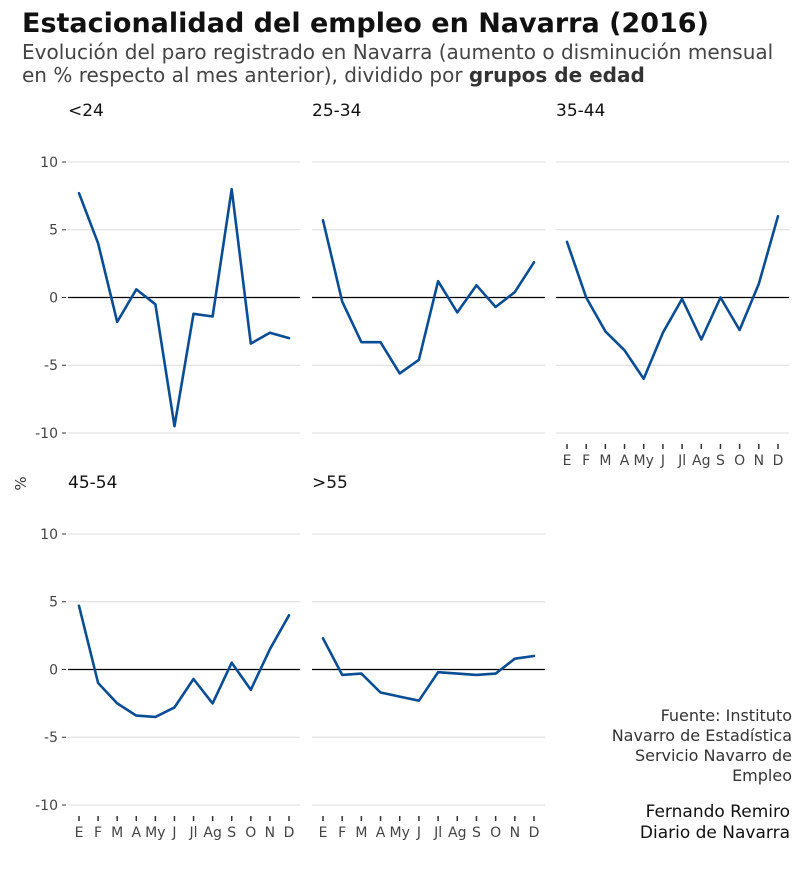 The width and height of the screenshot is (800, 875). I want to click on facet-label: <24, so click(86, 111).